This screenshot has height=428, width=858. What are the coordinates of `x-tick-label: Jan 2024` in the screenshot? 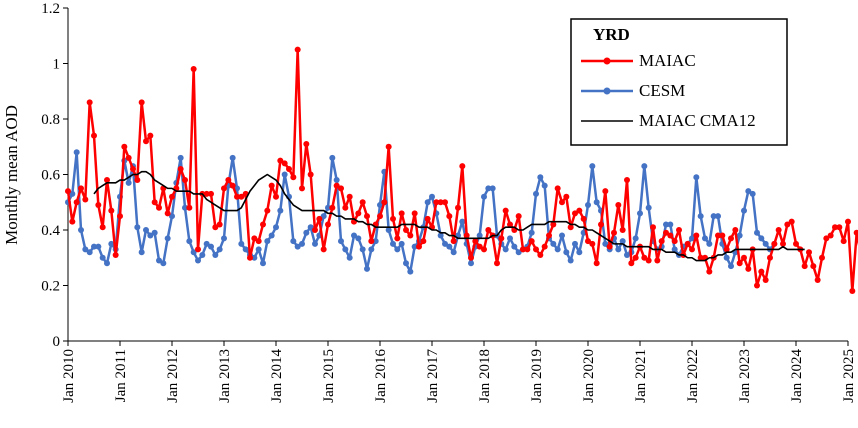 It's located at (797, 376).